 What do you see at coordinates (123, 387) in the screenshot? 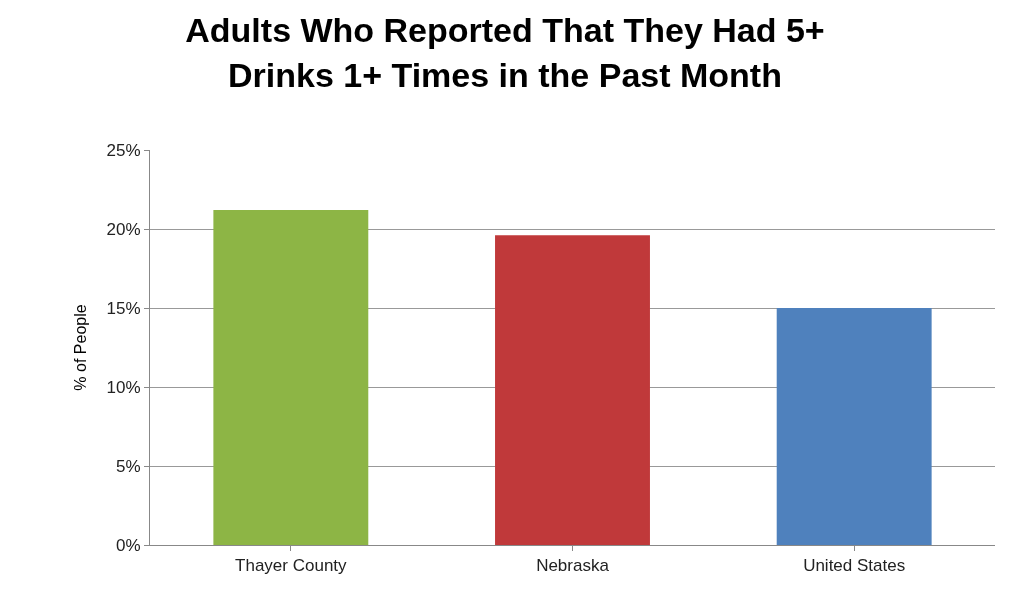
I see `y-tick-label: 10%` at bounding box center [123, 387].